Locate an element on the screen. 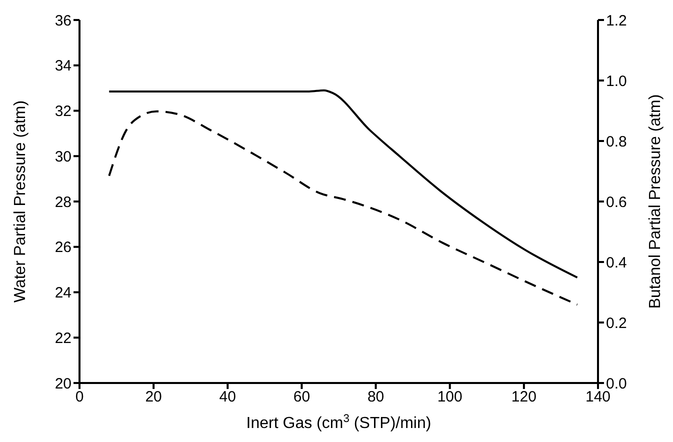  y2-tick-label: 0.2 is located at coordinates (616, 323).